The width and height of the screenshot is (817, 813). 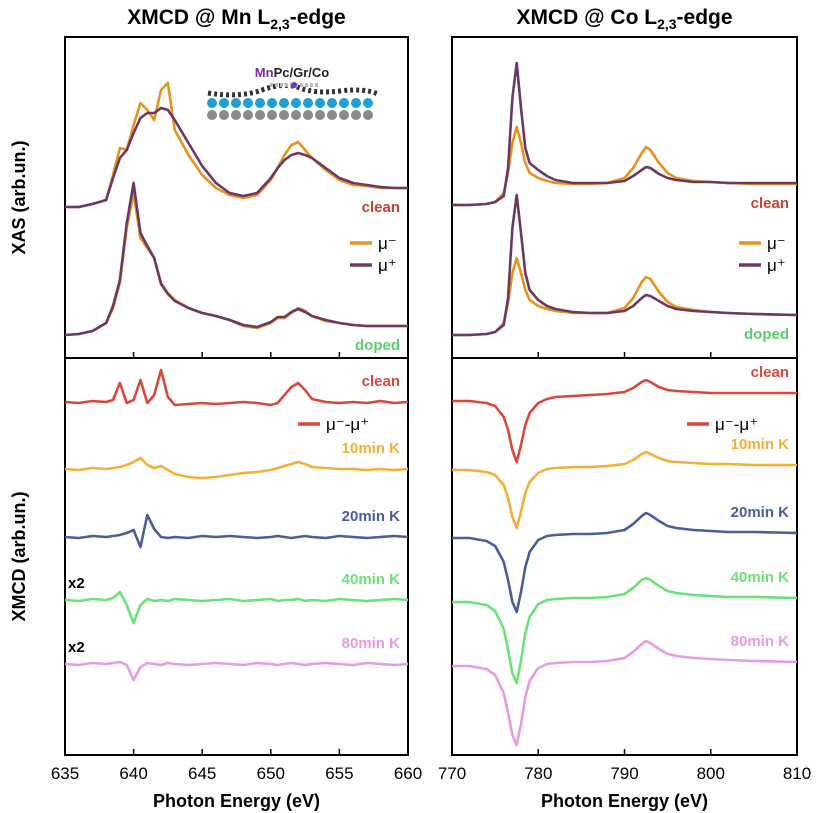 I want to click on chart-title: XMCD @ Co L2,3-edge, so click(x=624, y=19).